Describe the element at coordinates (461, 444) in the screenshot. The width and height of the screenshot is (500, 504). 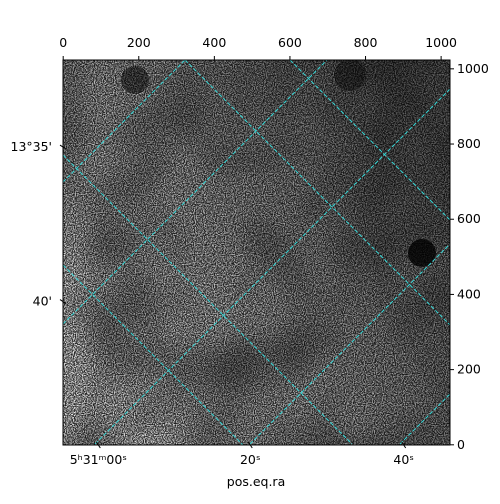
I see `y-tick-label: 0` at that location.